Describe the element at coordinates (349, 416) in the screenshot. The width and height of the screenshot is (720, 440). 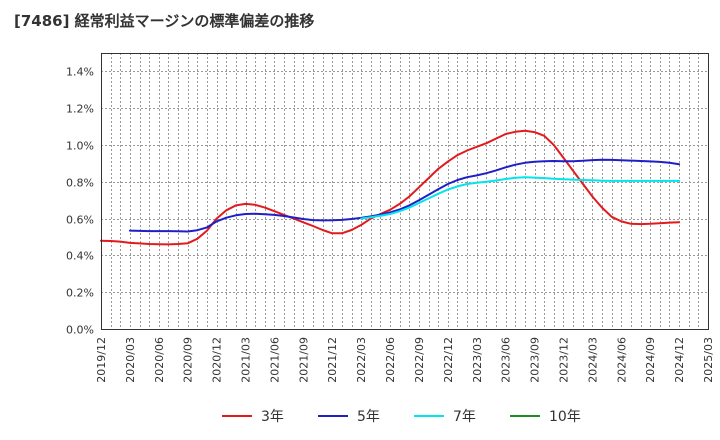
I see `legend-item: 5年` at that location.